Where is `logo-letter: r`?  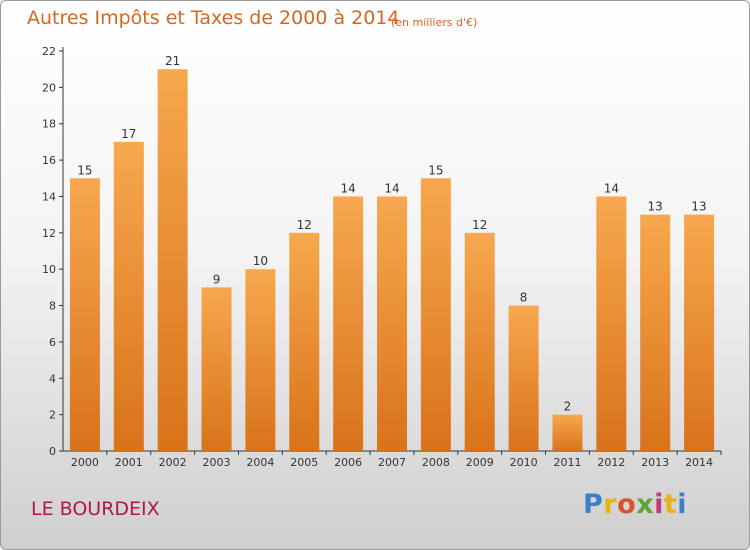
logo-letter: r is located at coordinates (610, 504).